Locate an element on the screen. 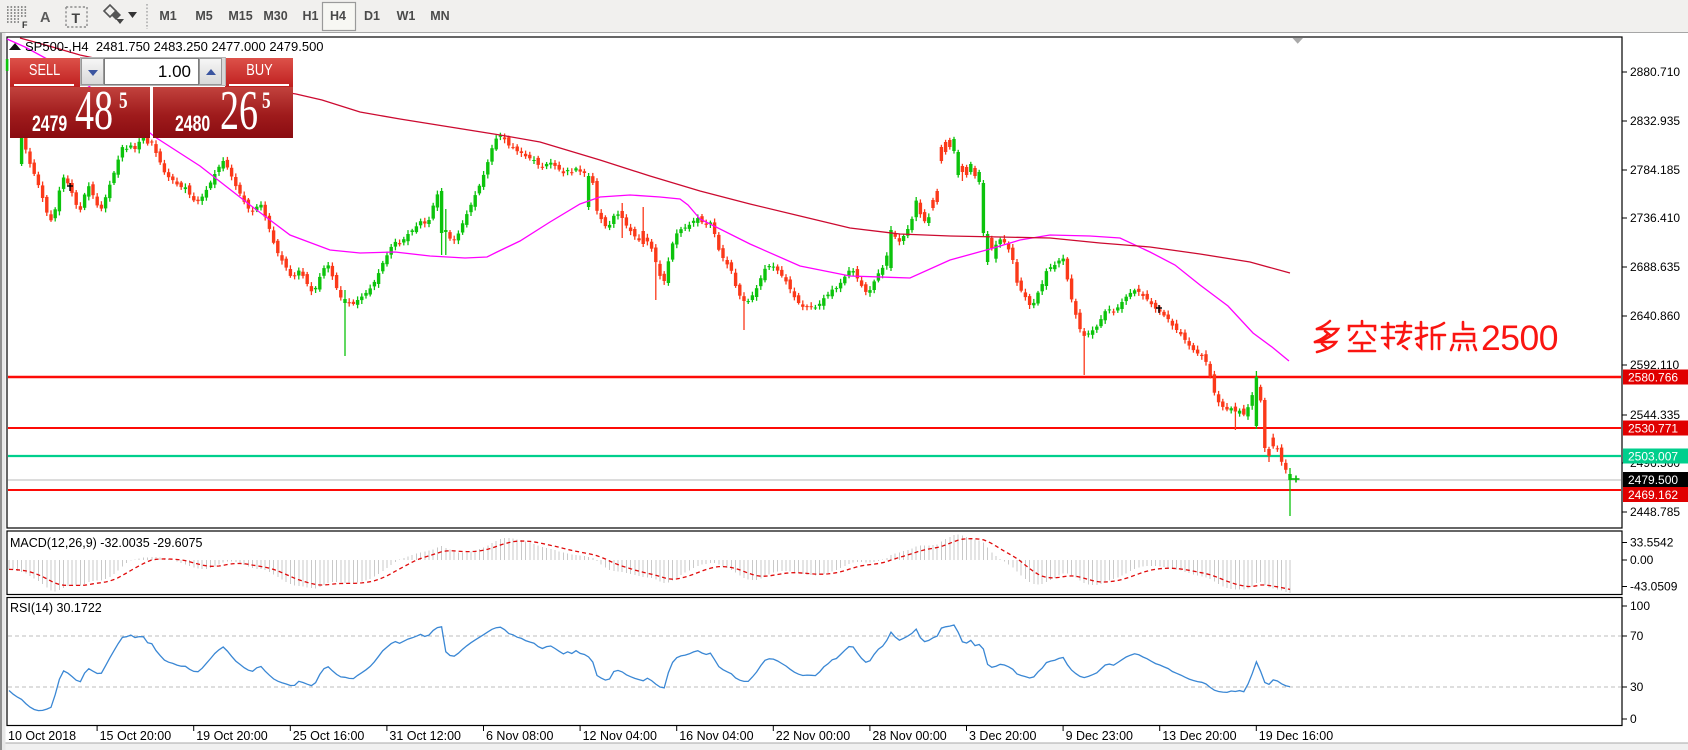 The height and width of the screenshot is (750, 1688). svg-text: 0 is located at coordinates (1633, 719).